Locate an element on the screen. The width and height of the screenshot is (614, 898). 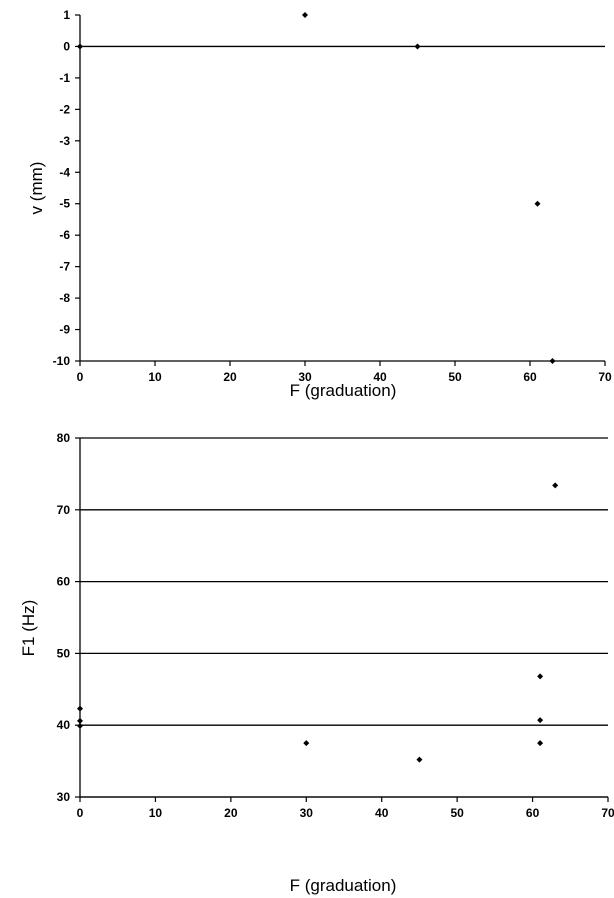
bottom-x-tick-label: 0 is located at coordinates (80, 813).